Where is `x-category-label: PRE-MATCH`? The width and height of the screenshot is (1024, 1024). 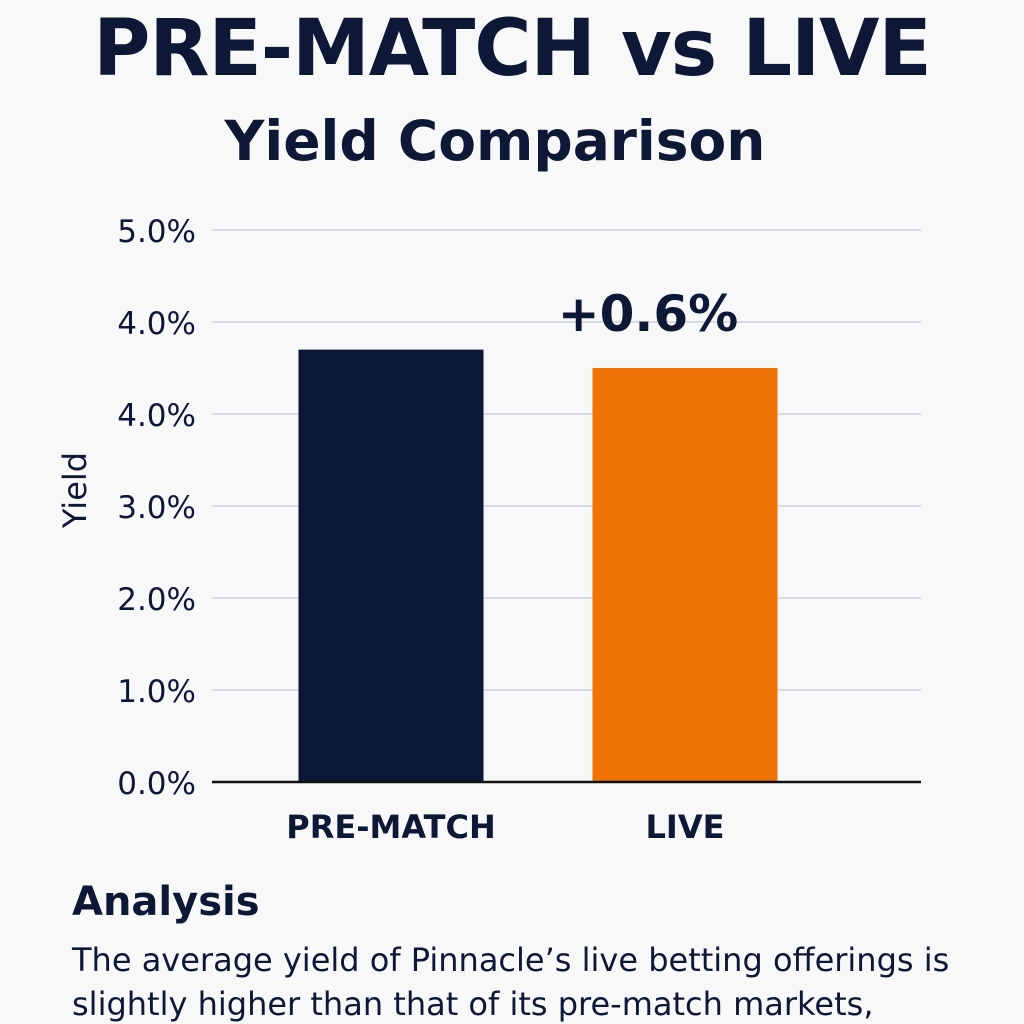
x-category-label: PRE-MATCH is located at coordinates (390, 827).